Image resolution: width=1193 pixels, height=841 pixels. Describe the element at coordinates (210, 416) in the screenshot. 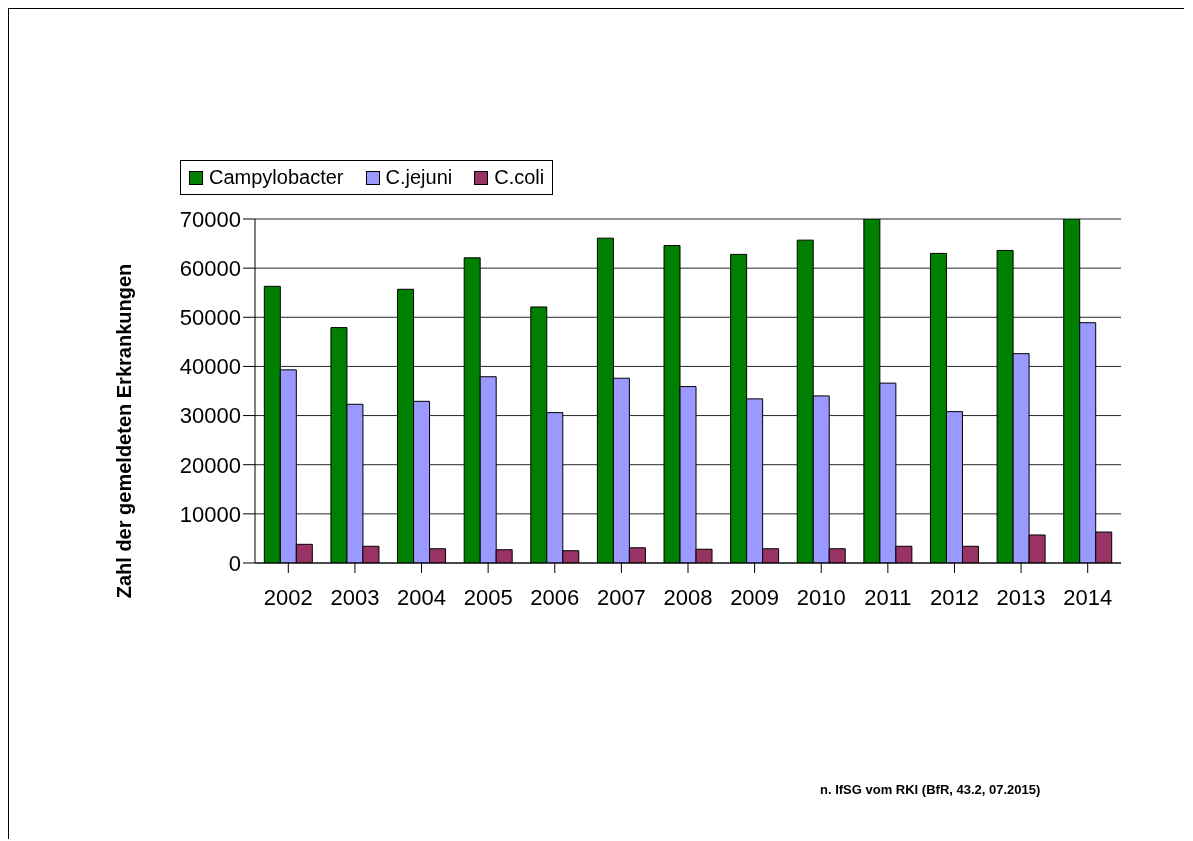

I see `y-tick-label: 30000` at that location.